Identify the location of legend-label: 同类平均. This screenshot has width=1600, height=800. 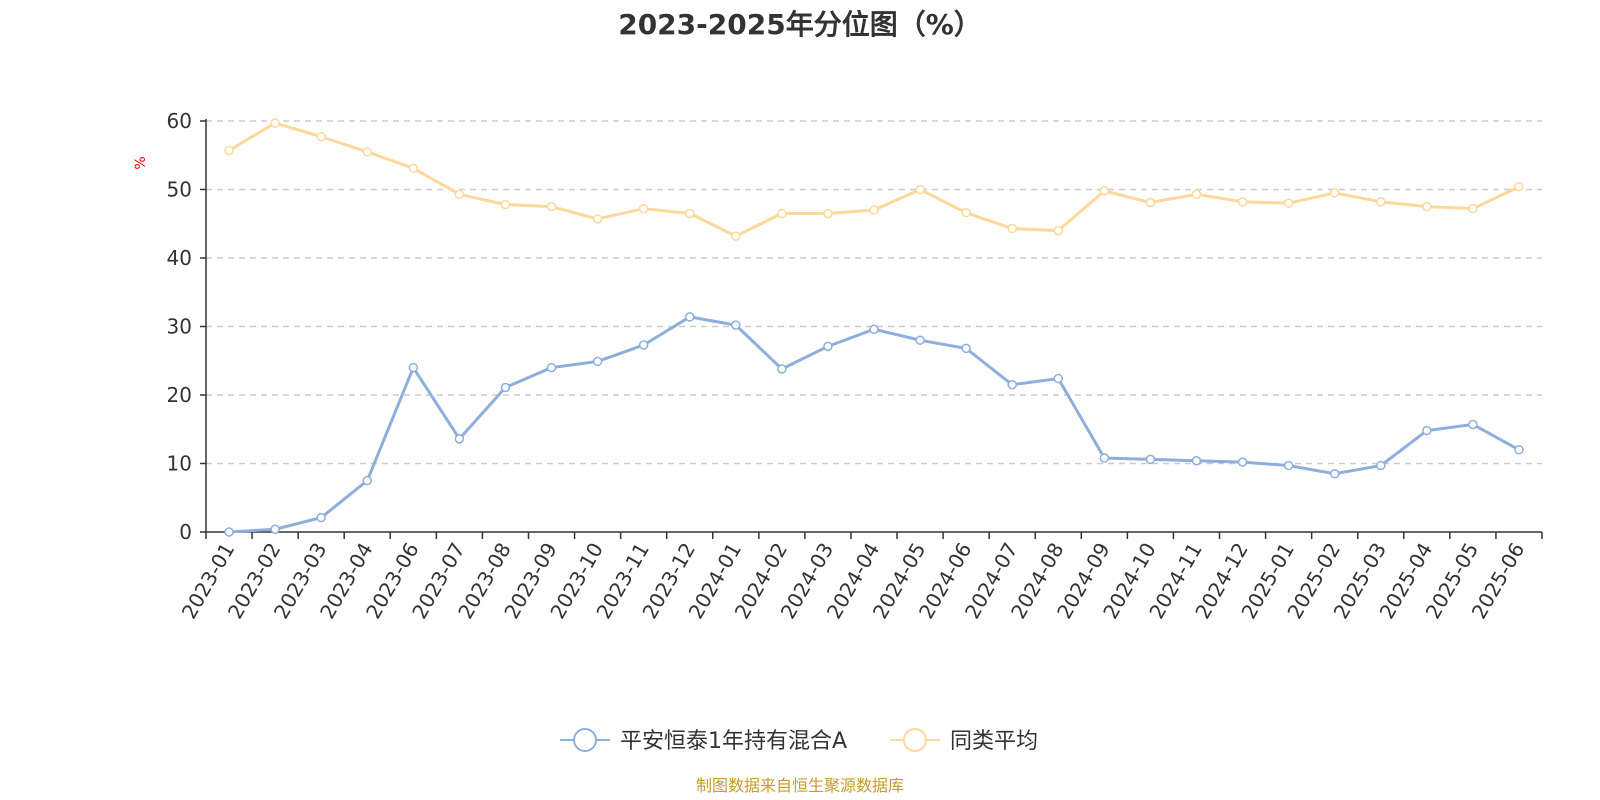
(994, 741).